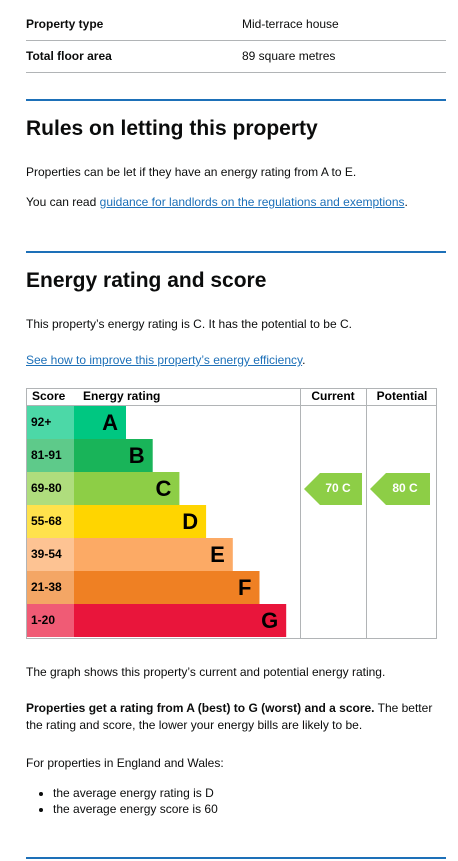  What do you see at coordinates (69, 56) in the screenshot?
I see `label: Total floor area` at bounding box center [69, 56].